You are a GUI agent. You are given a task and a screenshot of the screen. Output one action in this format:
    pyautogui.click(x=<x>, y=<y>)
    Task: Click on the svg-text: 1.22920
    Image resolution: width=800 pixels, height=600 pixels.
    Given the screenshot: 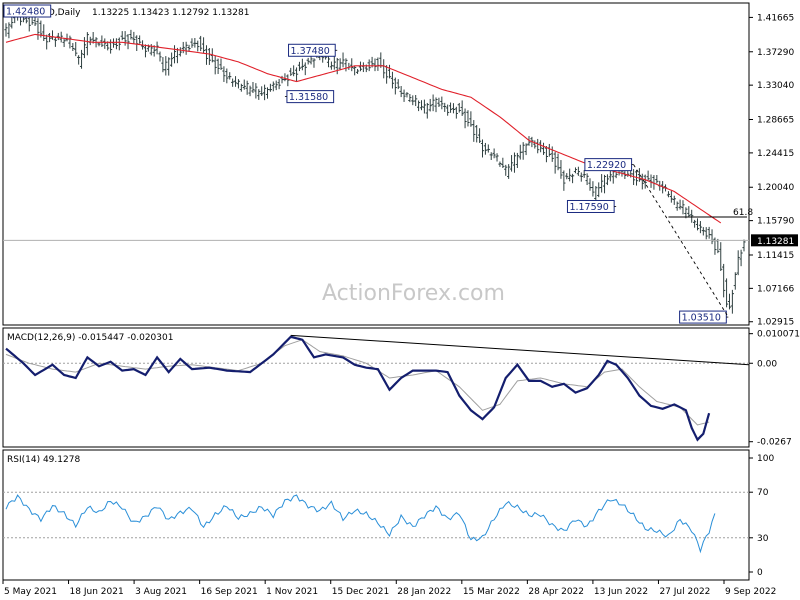 What is the action you would take?
    pyautogui.click(x=606, y=165)
    